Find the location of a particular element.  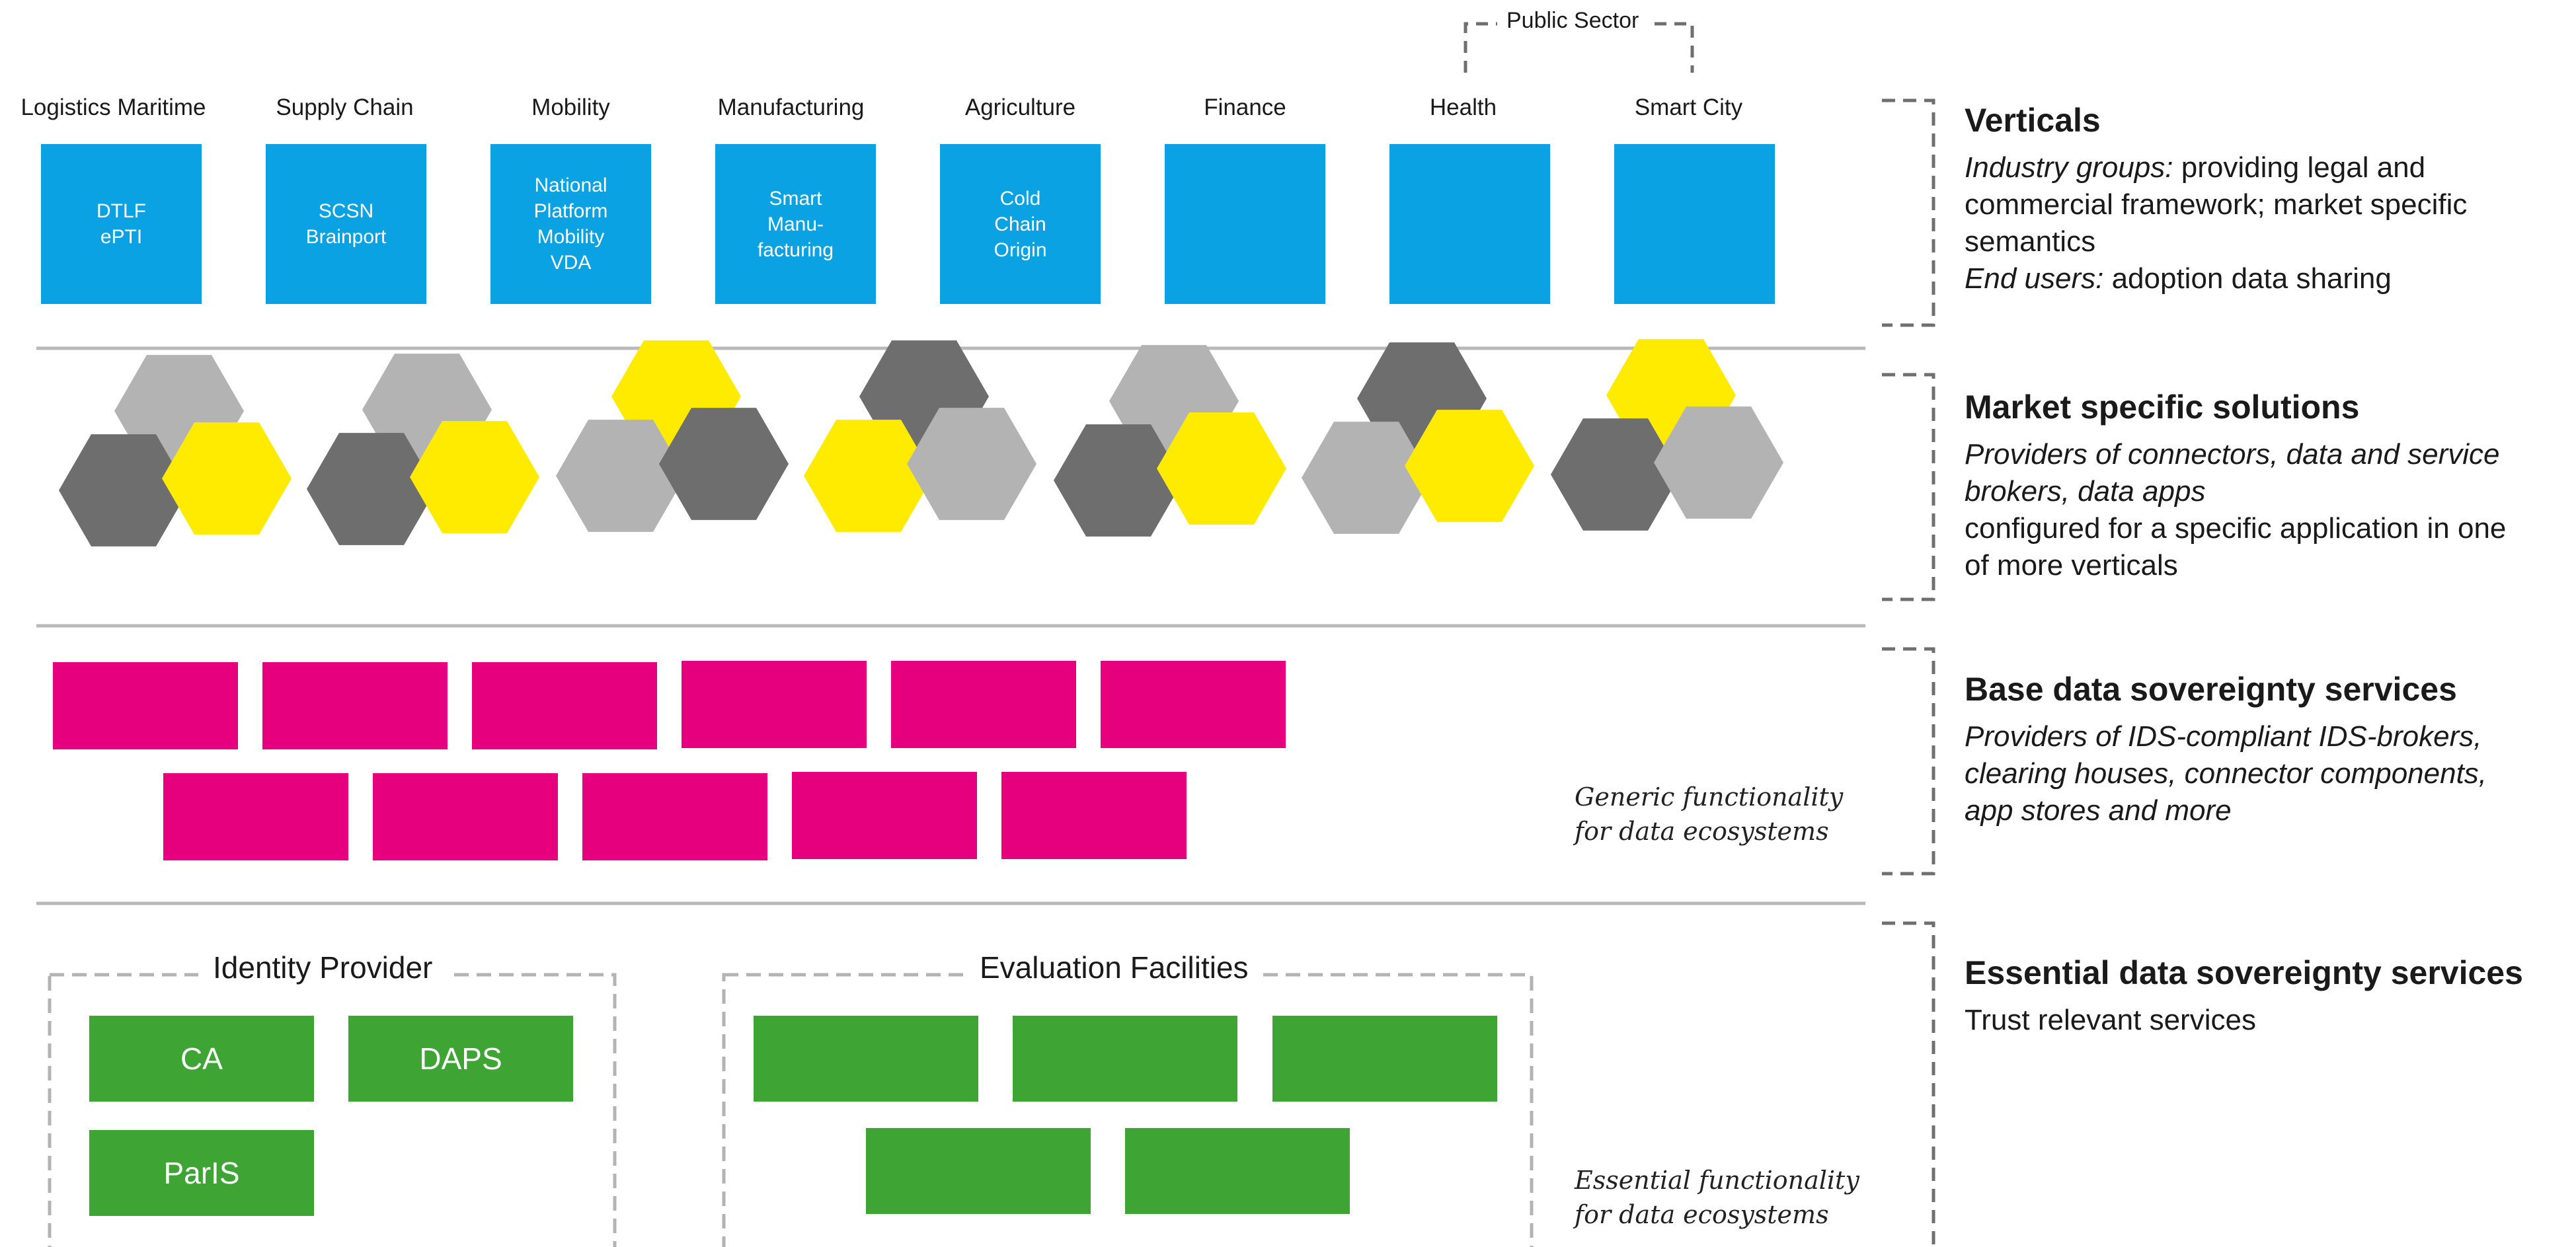

bracket-market is located at coordinates (1908, 487).